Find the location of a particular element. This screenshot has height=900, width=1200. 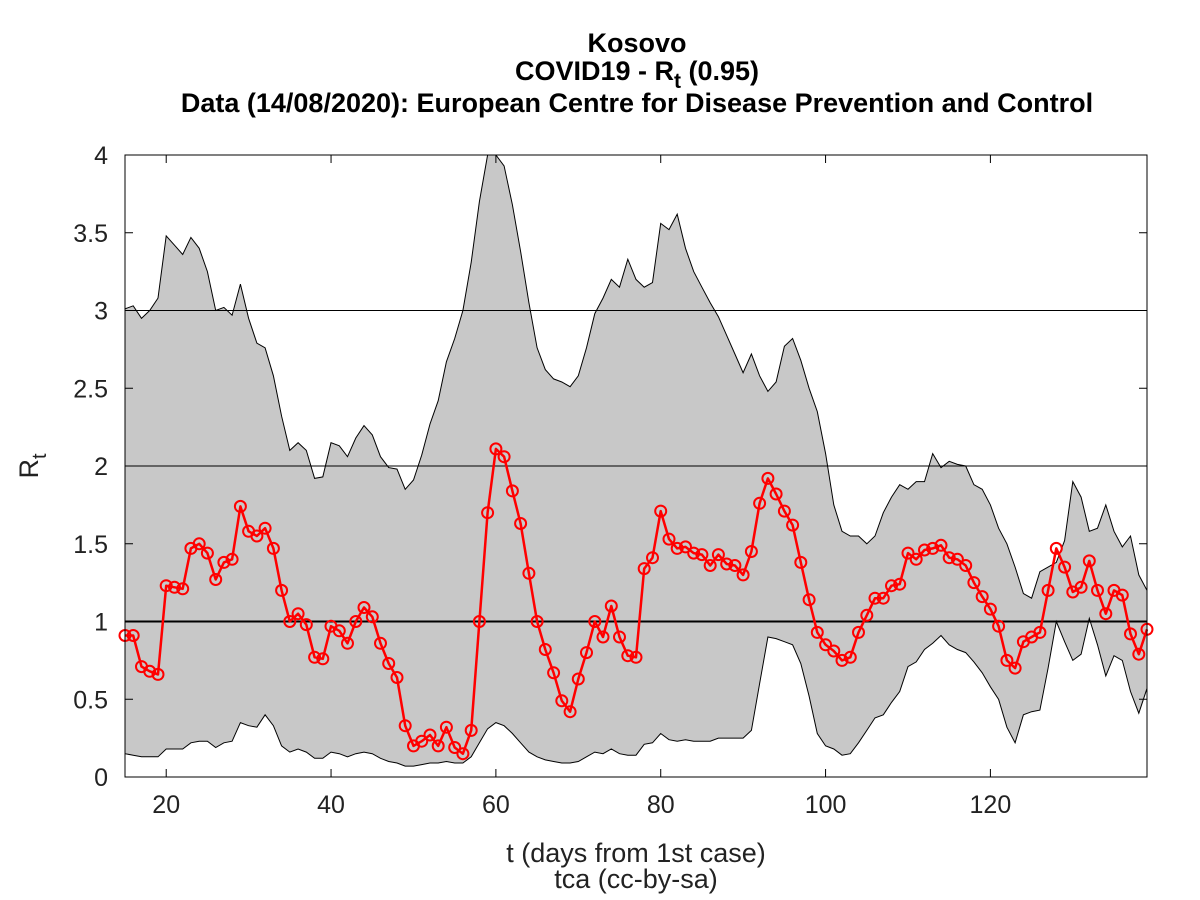

subtitle-subscript: t is located at coordinates (677, 81).